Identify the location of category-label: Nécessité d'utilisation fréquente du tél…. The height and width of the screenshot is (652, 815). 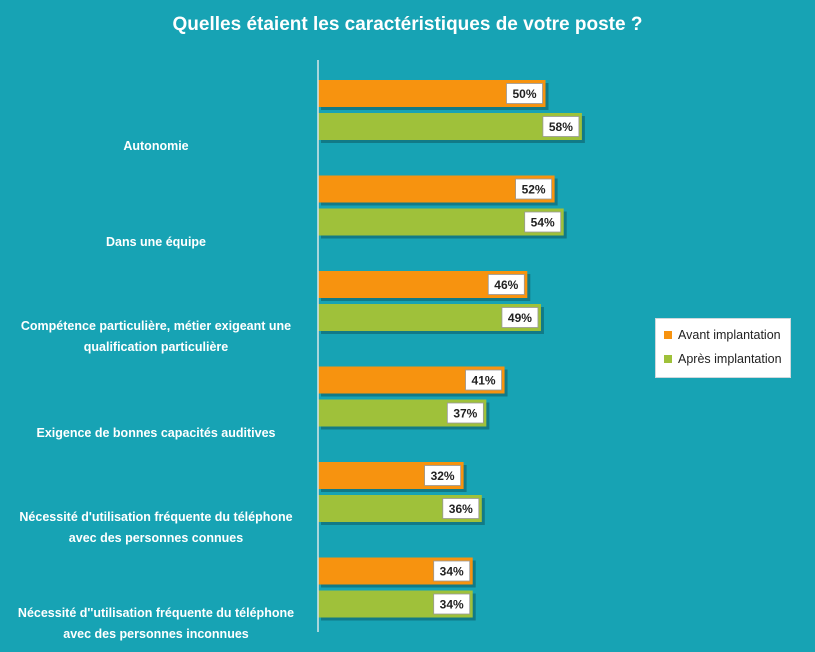
(156, 528).